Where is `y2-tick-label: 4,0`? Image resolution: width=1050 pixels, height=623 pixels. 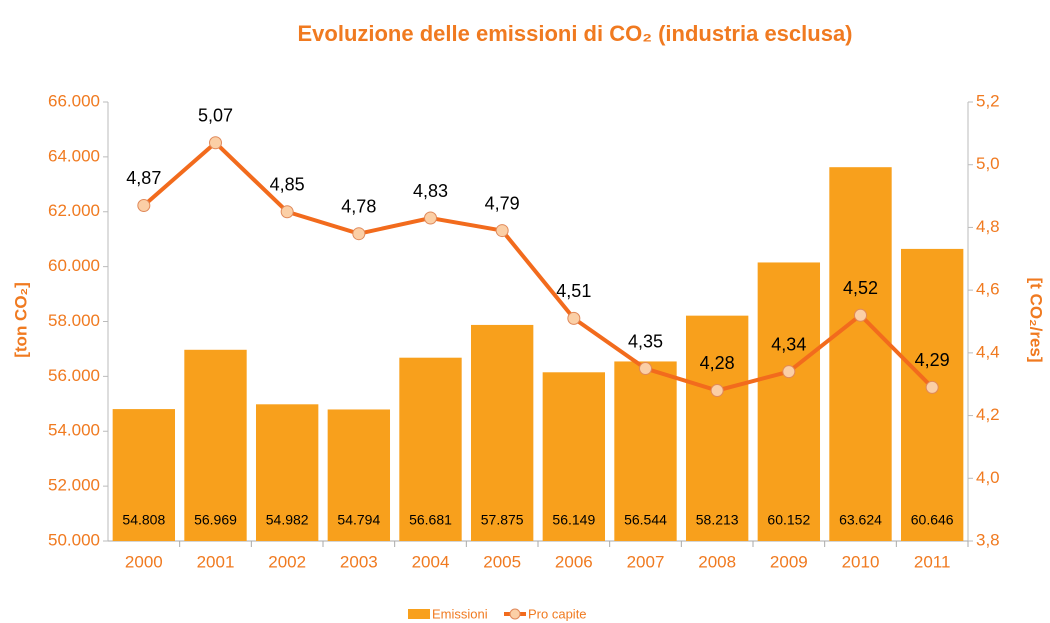
y2-tick-label: 4,0 is located at coordinates (988, 477).